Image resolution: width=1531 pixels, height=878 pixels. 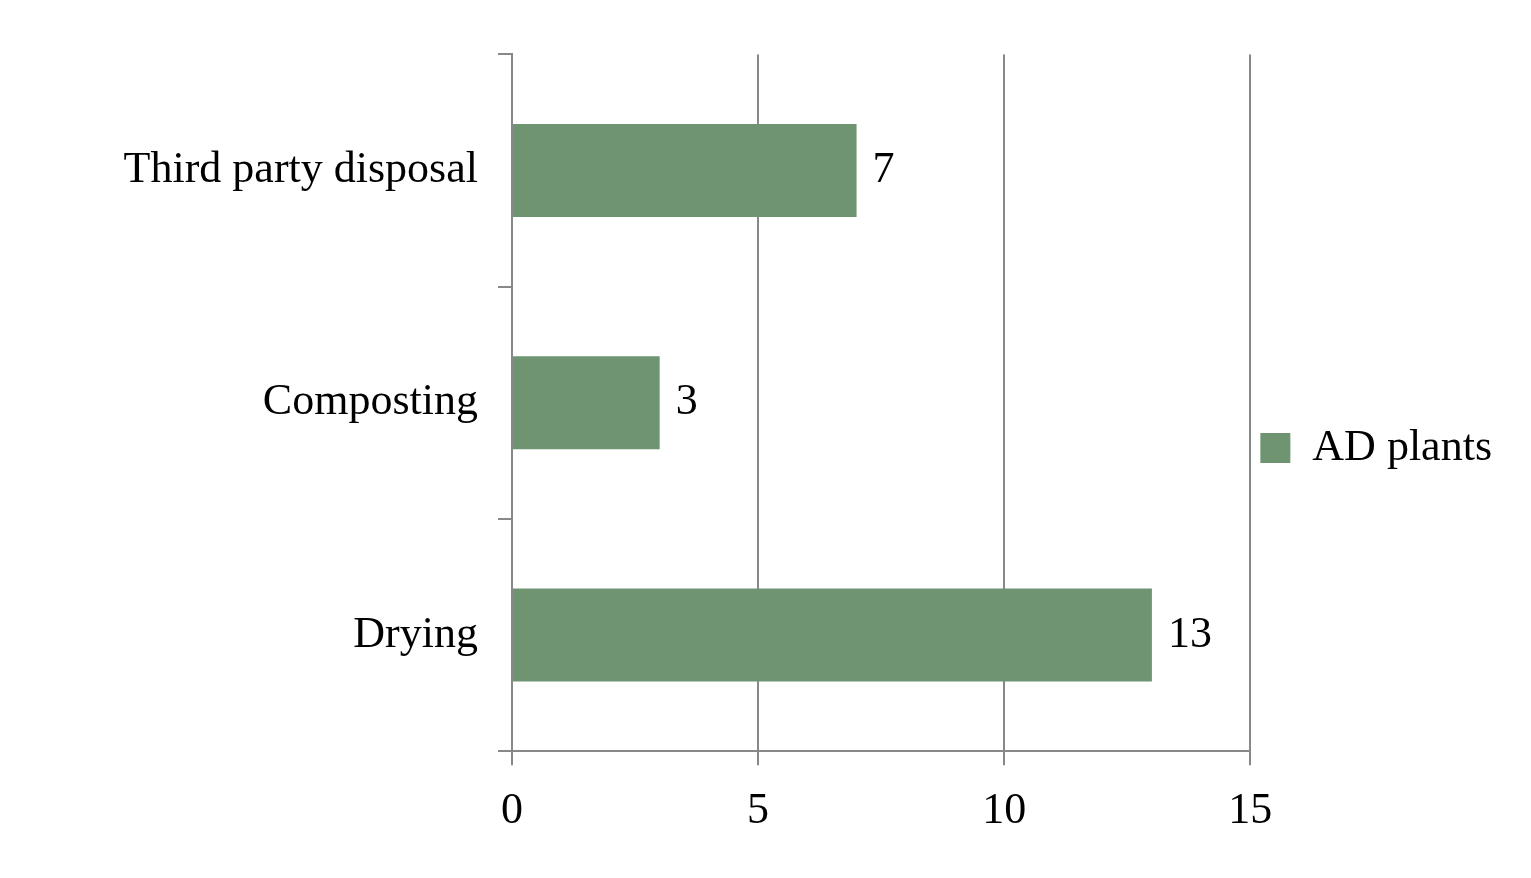 What do you see at coordinates (370, 400) in the screenshot?
I see `y-tick-label: Composting` at bounding box center [370, 400].